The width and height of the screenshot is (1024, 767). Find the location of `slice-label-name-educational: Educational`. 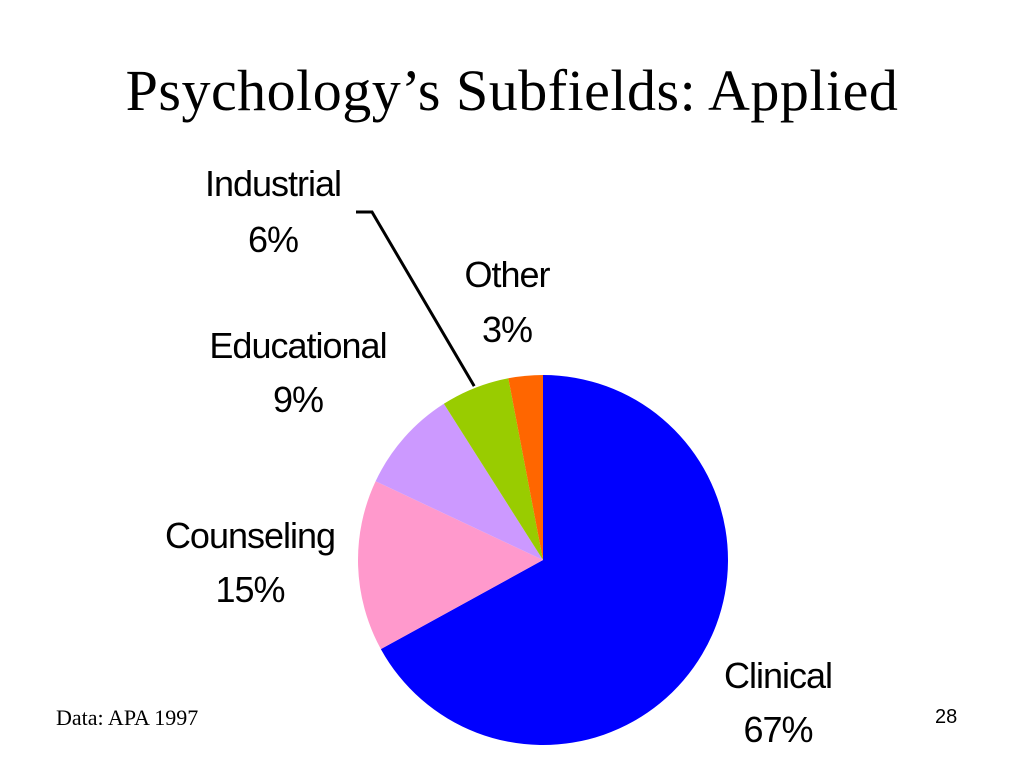

slice-label-name-educational: Educational is located at coordinates (297, 345).